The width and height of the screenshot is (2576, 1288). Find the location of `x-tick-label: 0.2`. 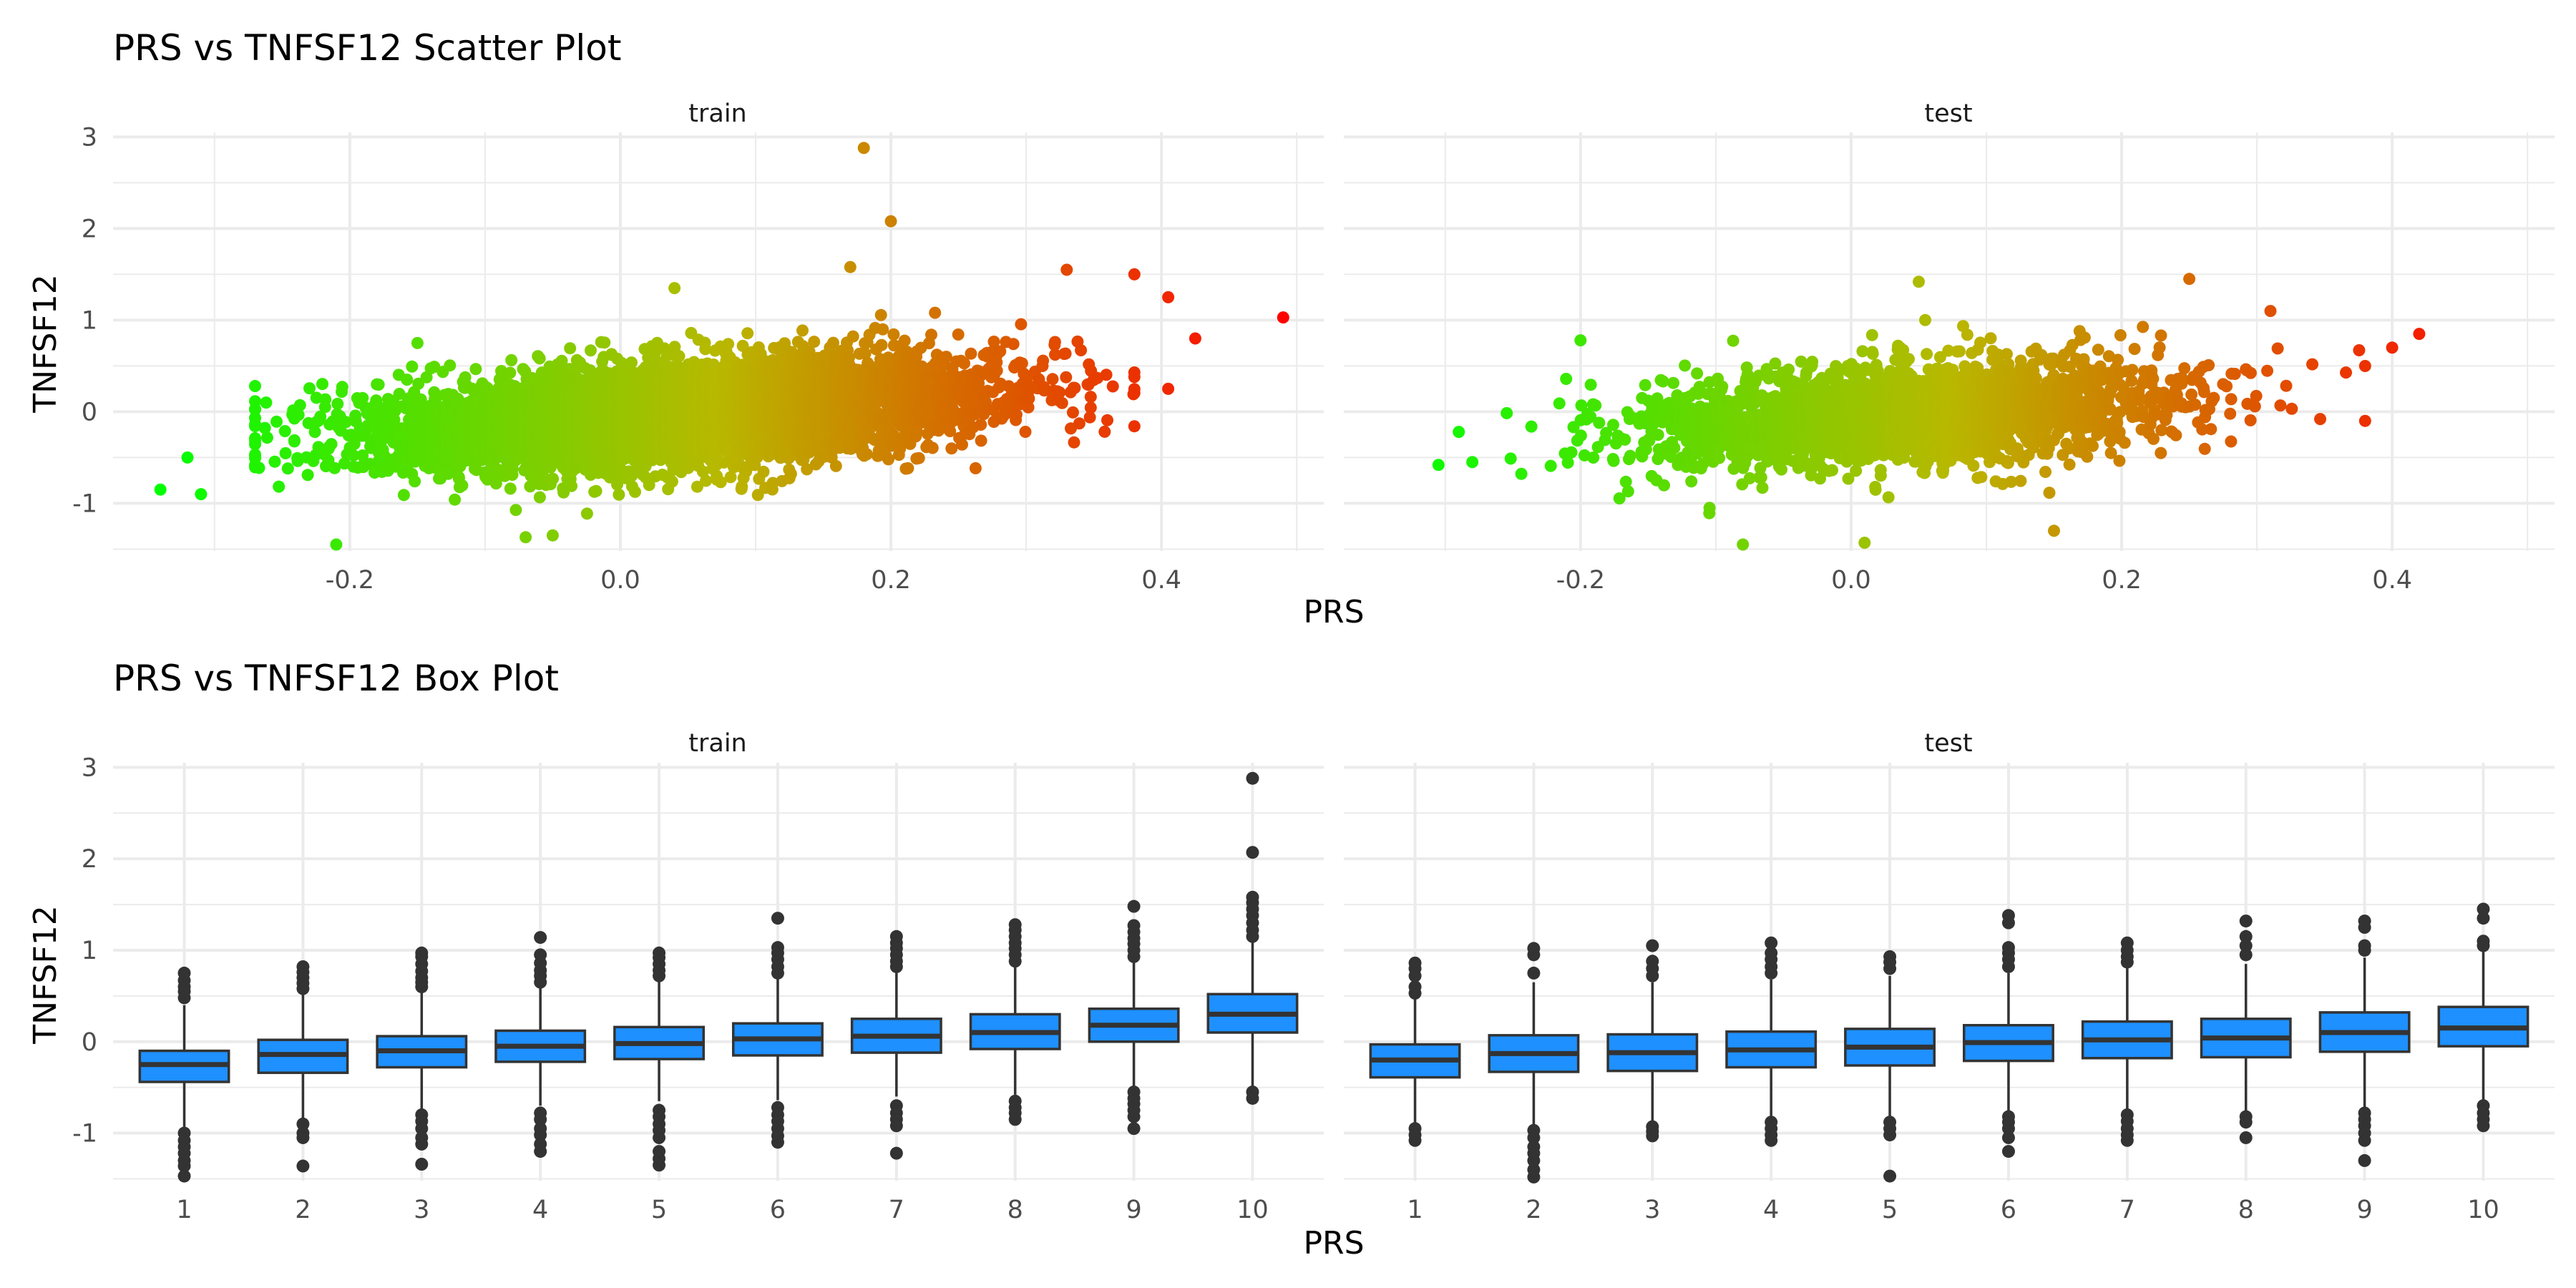

x-tick-label: 0.2 is located at coordinates (891, 580).